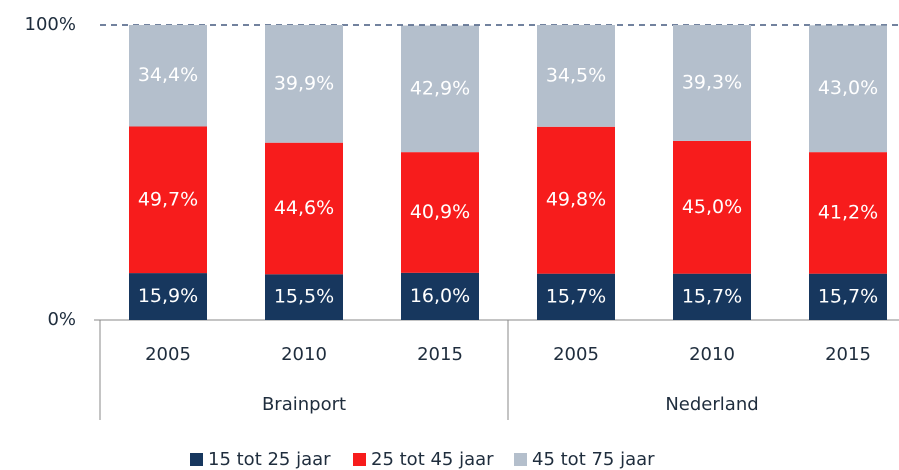 This screenshot has height=470, width=899. What do you see at coordinates (50, 24) in the screenshot?
I see `y-tick-label: 100%` at bounding box center [50, 24].